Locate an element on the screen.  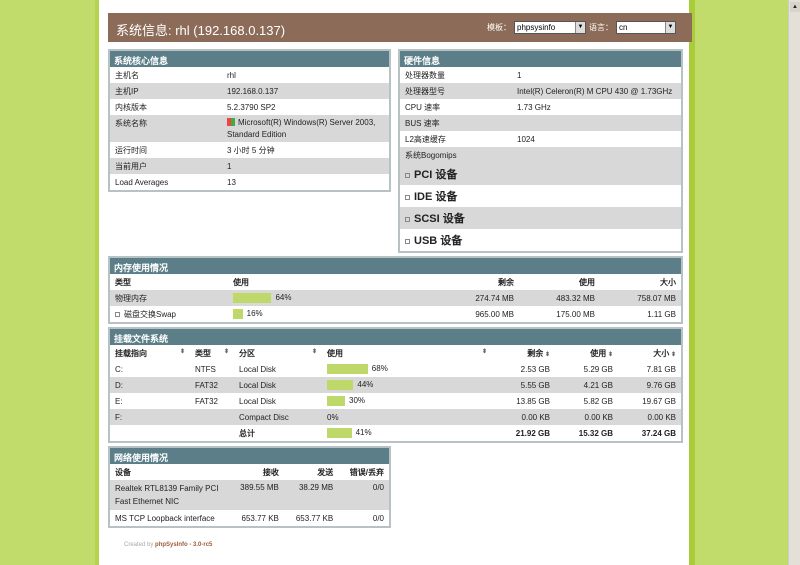
table-row: 处理器数量 1 is located at coordinates (540, 75).